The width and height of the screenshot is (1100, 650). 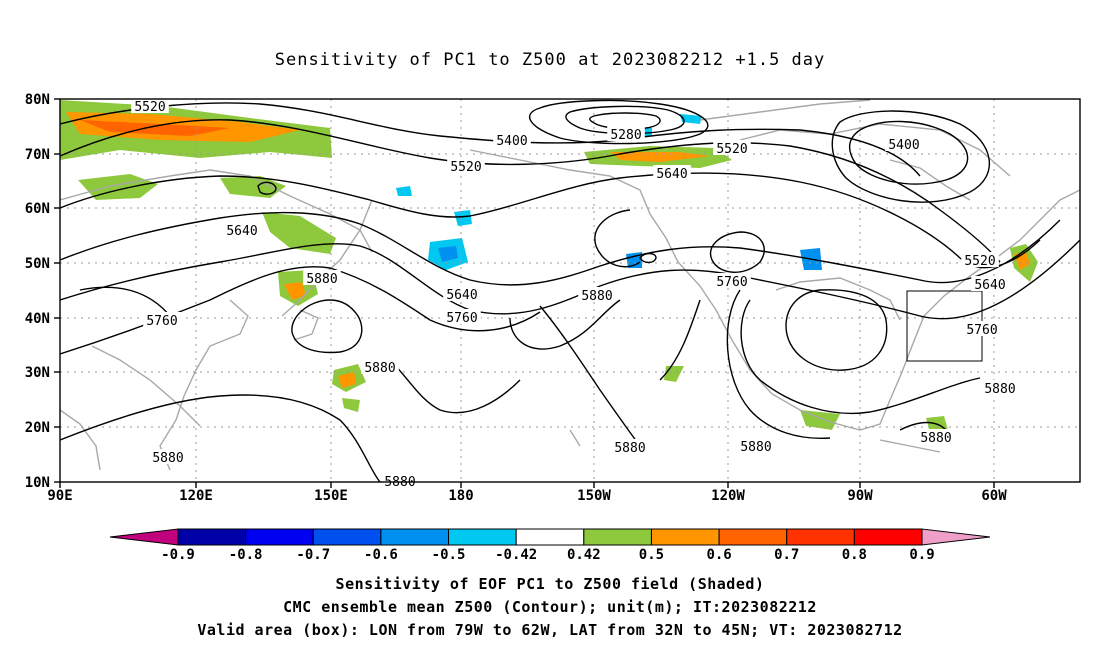 What do you see at coordinates (651, 555) in the screenshot?
I see `colorbar-label: 0.5` at bounding box center [651, 555].